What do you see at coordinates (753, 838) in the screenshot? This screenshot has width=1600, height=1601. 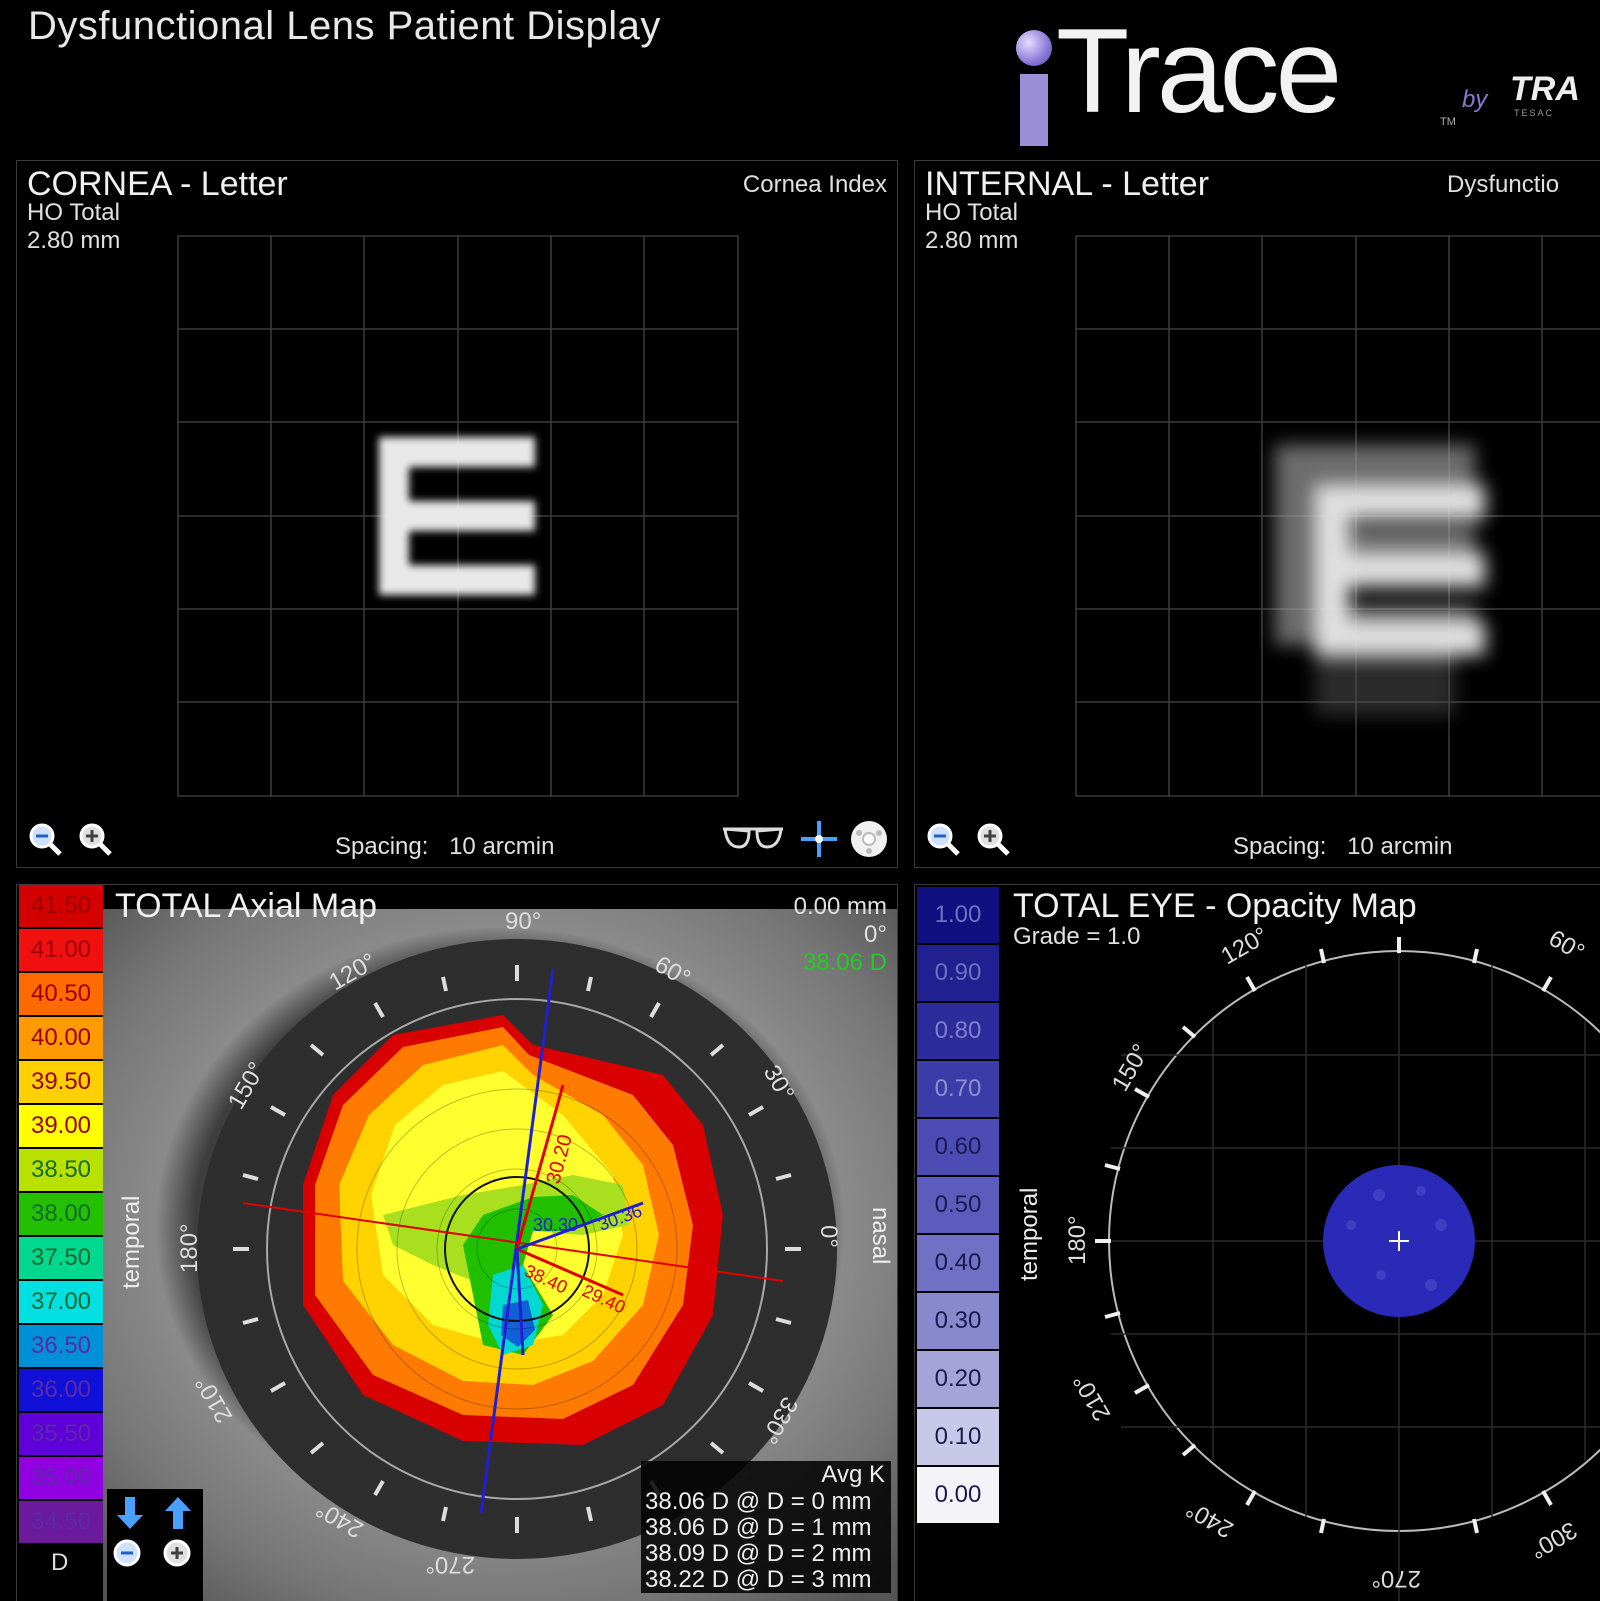 I see `glasses-icon` at bounding box center [753, 838].